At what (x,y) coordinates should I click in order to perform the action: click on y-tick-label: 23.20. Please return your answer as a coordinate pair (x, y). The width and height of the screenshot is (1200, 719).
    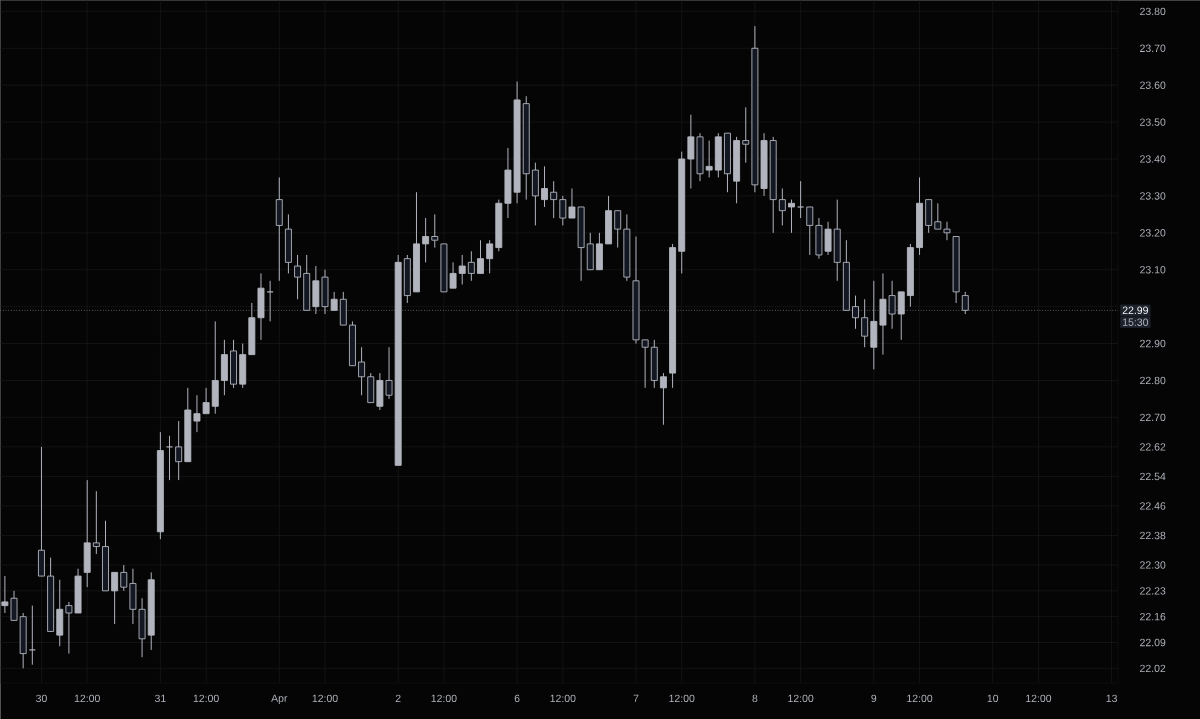
    Looking at the image, I should click on (1153, 233).